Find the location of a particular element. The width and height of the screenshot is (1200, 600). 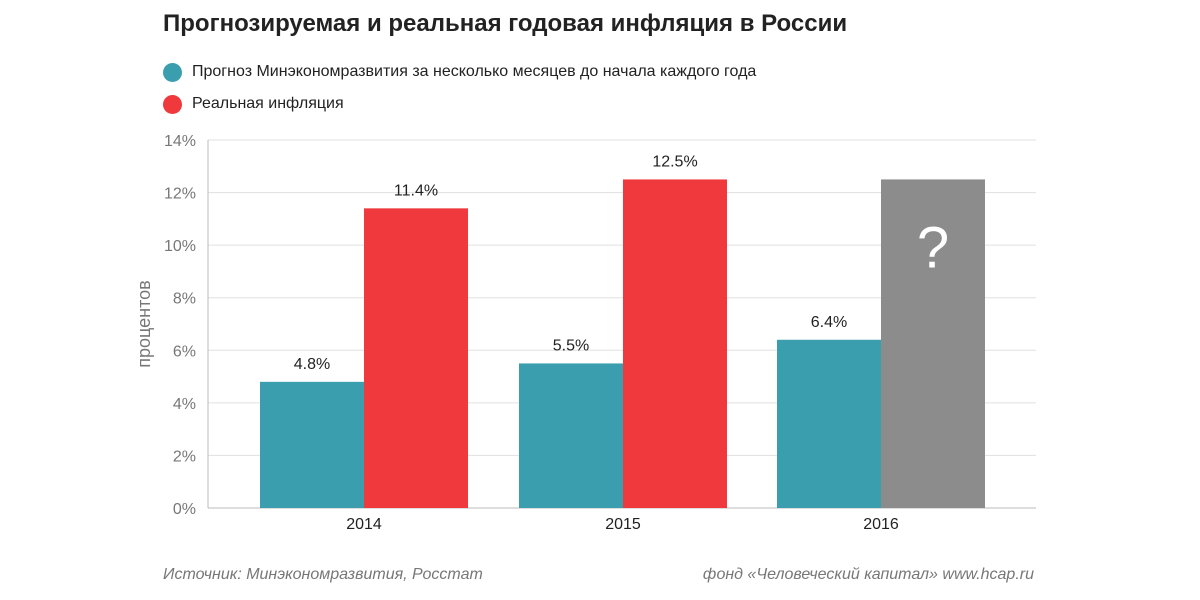

y-tick-label: 6% is located at coordinates (184, 351).